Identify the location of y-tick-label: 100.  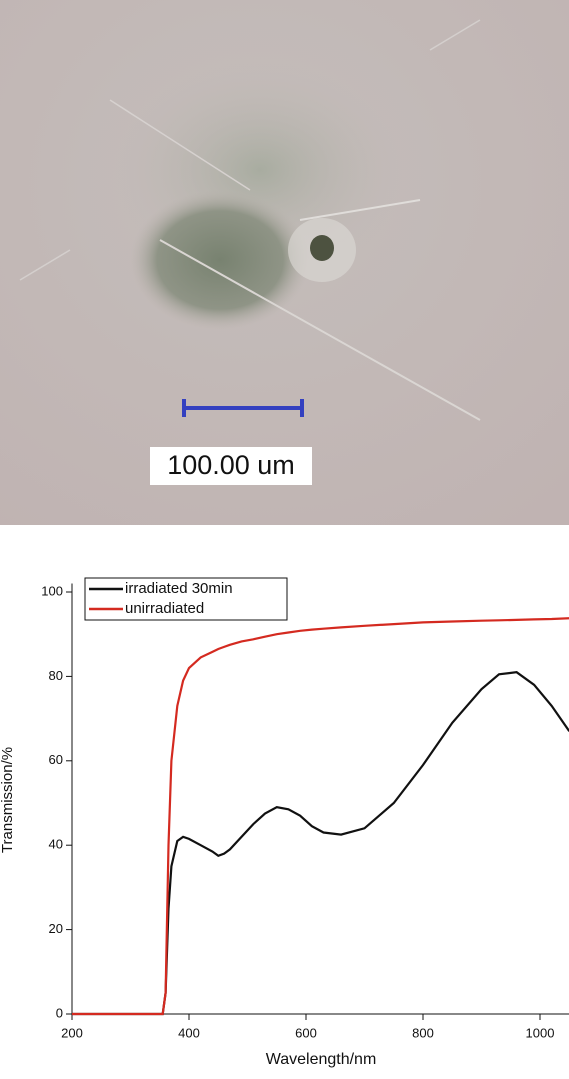
(52, 590).